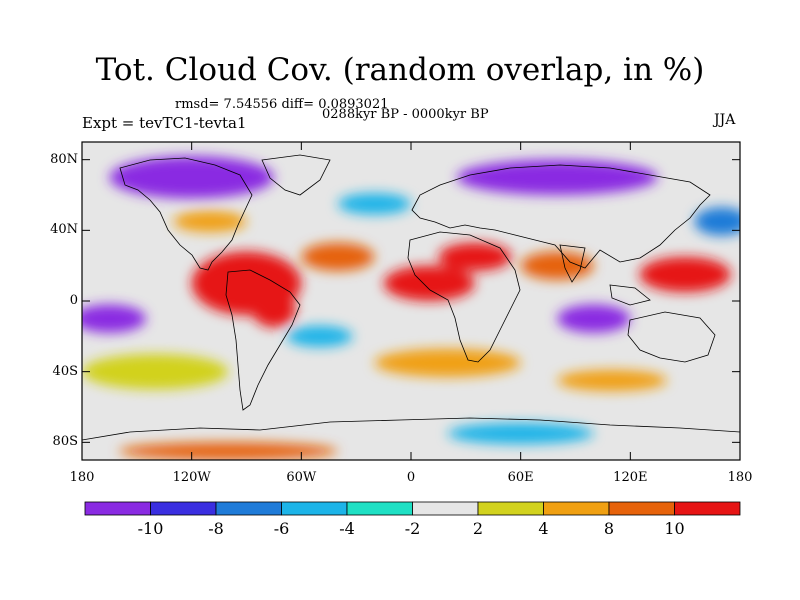 This screenshot has width=800, height=600. What do you see at coordinates (64, 230) in the screenshot?
I see `lat-tick-label: 40N` at bounding box center [64, 230].